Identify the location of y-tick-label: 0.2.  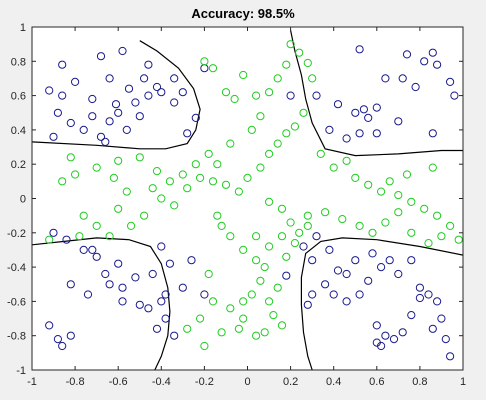
(18, 165).